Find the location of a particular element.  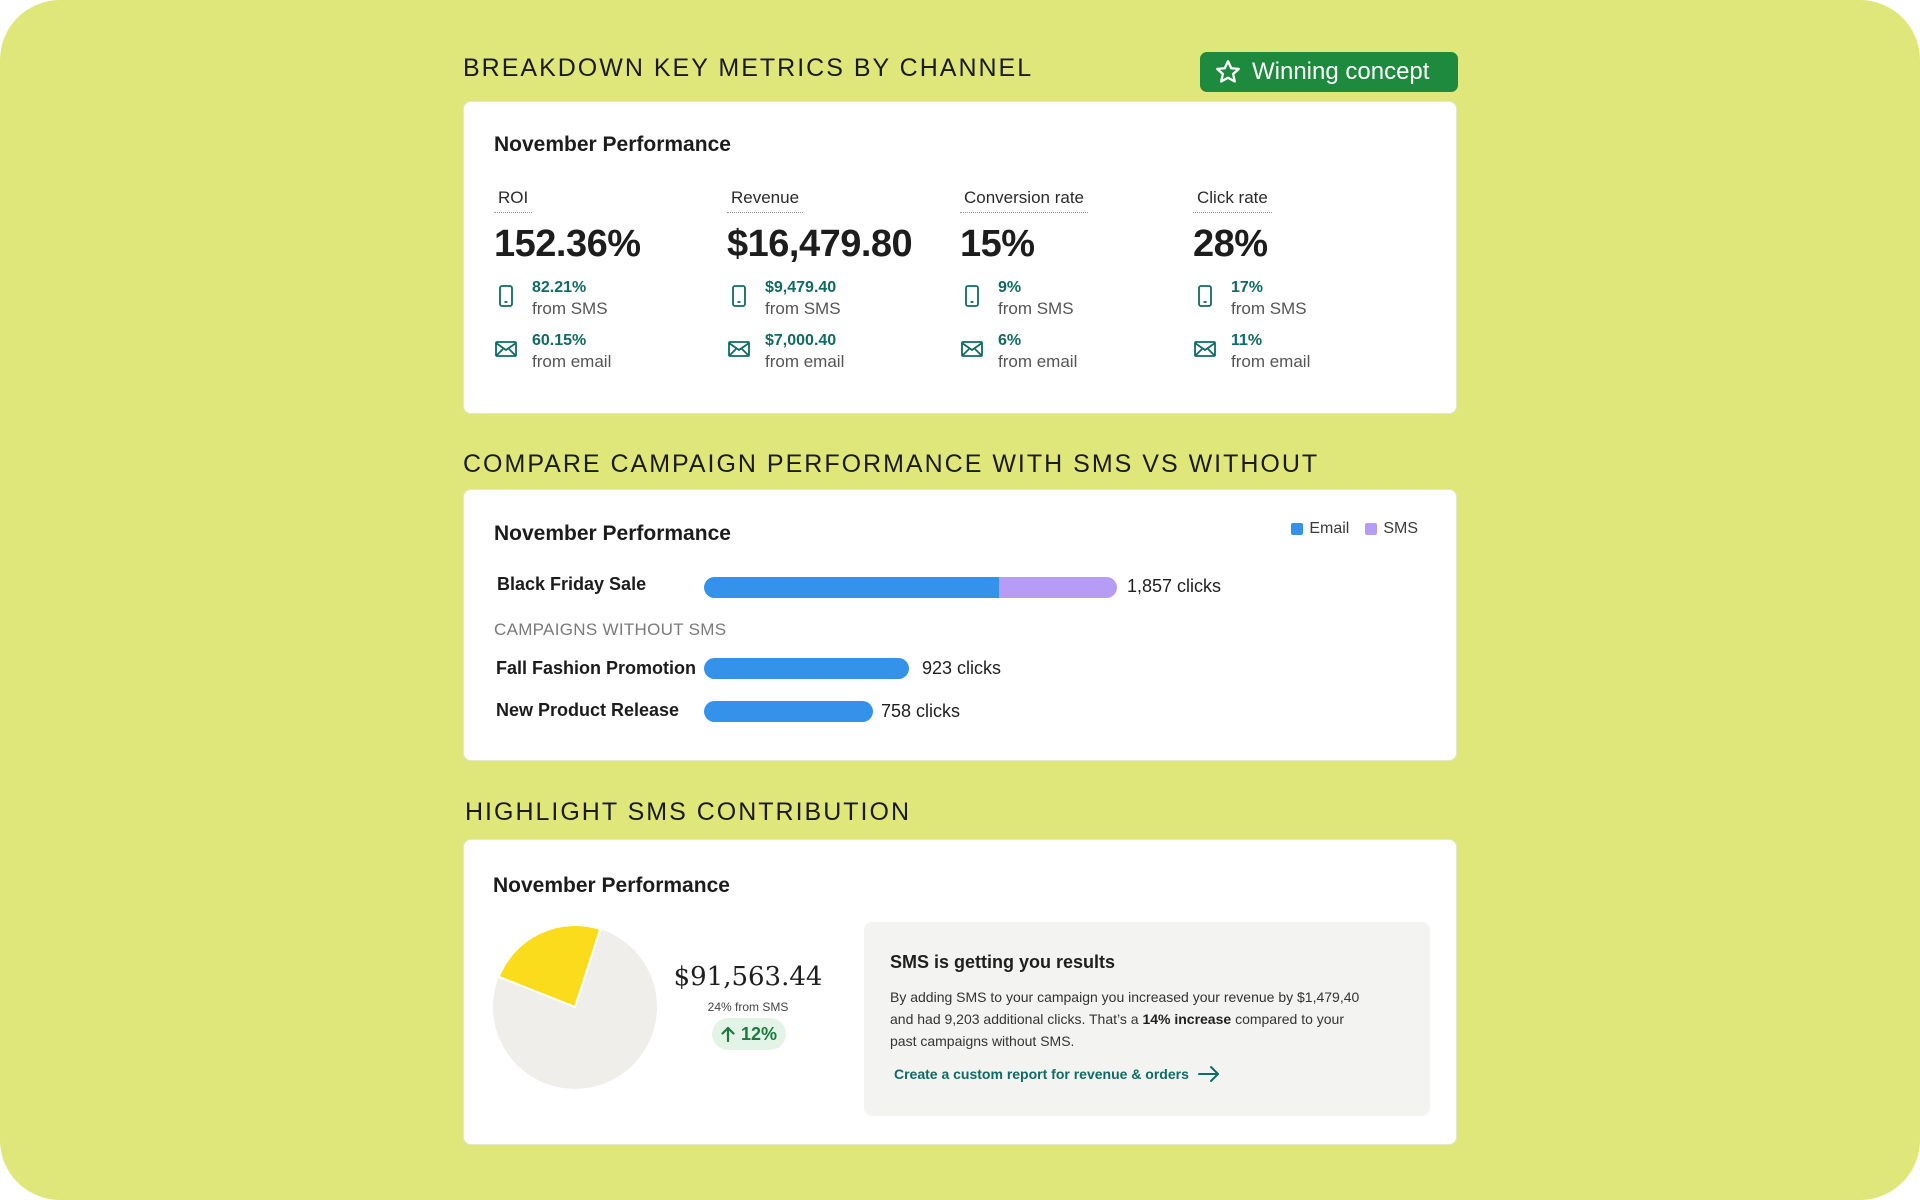

legend-item-sms: SMS is located at coordinates (1391, 529).